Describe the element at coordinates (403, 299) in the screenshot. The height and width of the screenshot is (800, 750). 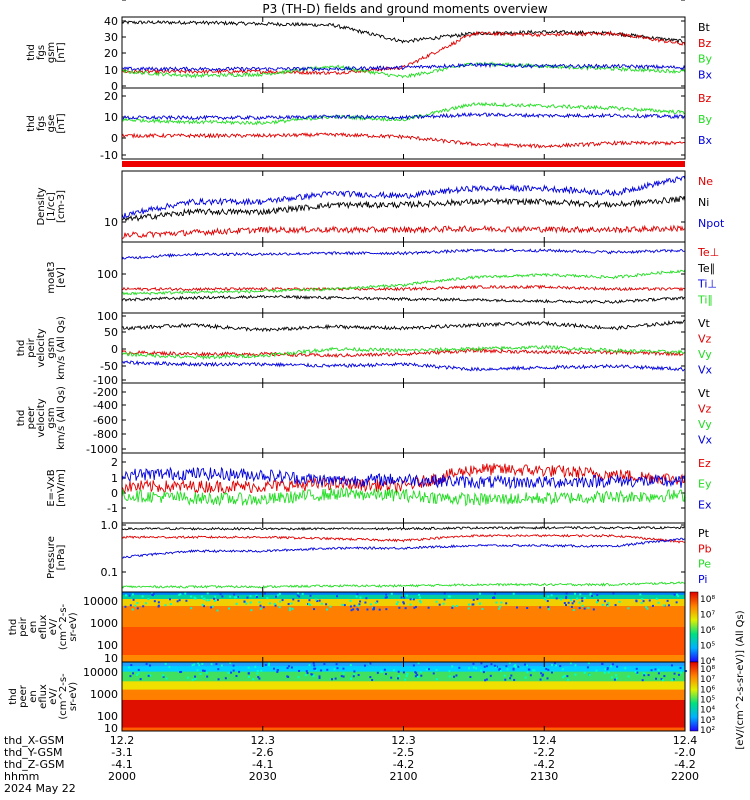
I see `series-line-te∥` at that location.